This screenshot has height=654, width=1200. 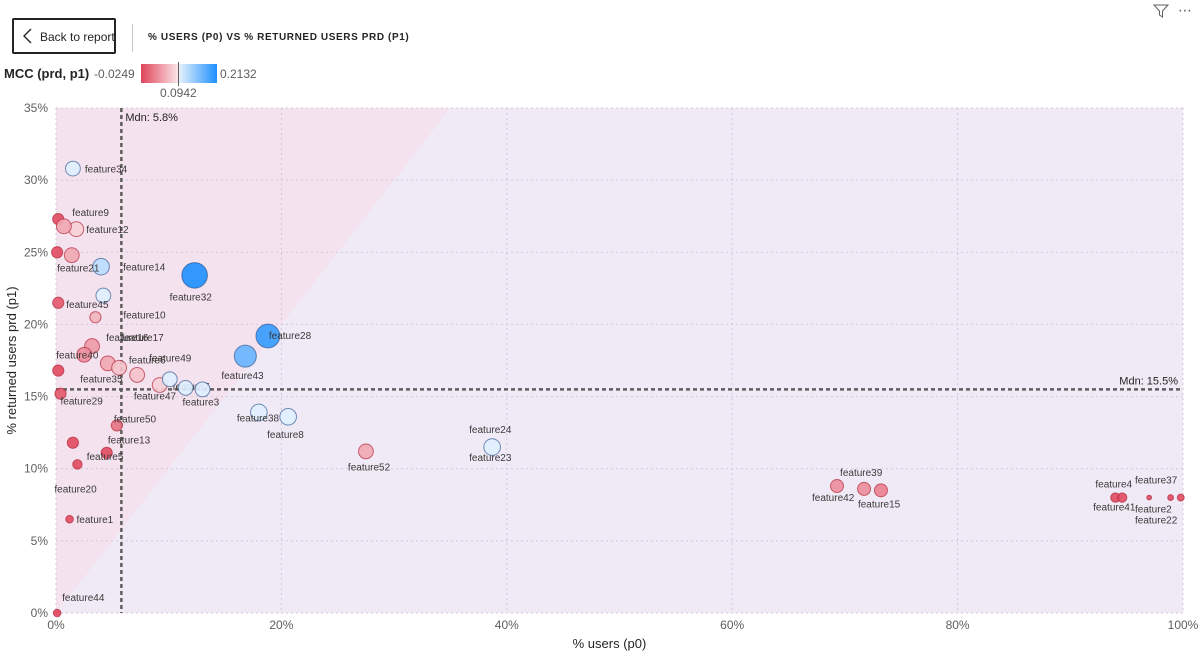 I want to click on data-point-feature14, so click(x=101, y=266).